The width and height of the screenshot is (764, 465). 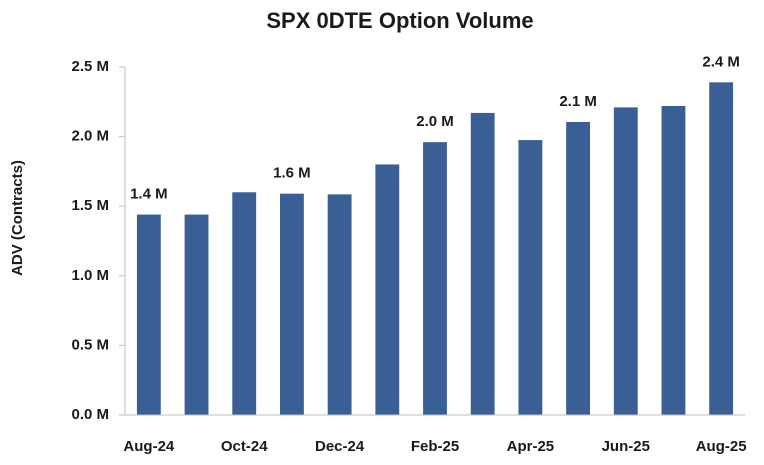 What do you see at coordinates (531, 446) in the screenshot?
I see `x-tick-label: Apr-25` at bounding box center [531, 446].